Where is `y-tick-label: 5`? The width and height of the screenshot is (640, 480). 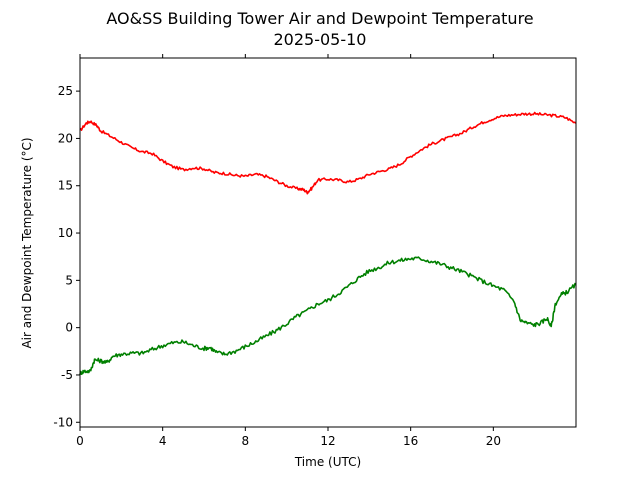 y-tick-label: 5 is located at coordinates (69, 280).